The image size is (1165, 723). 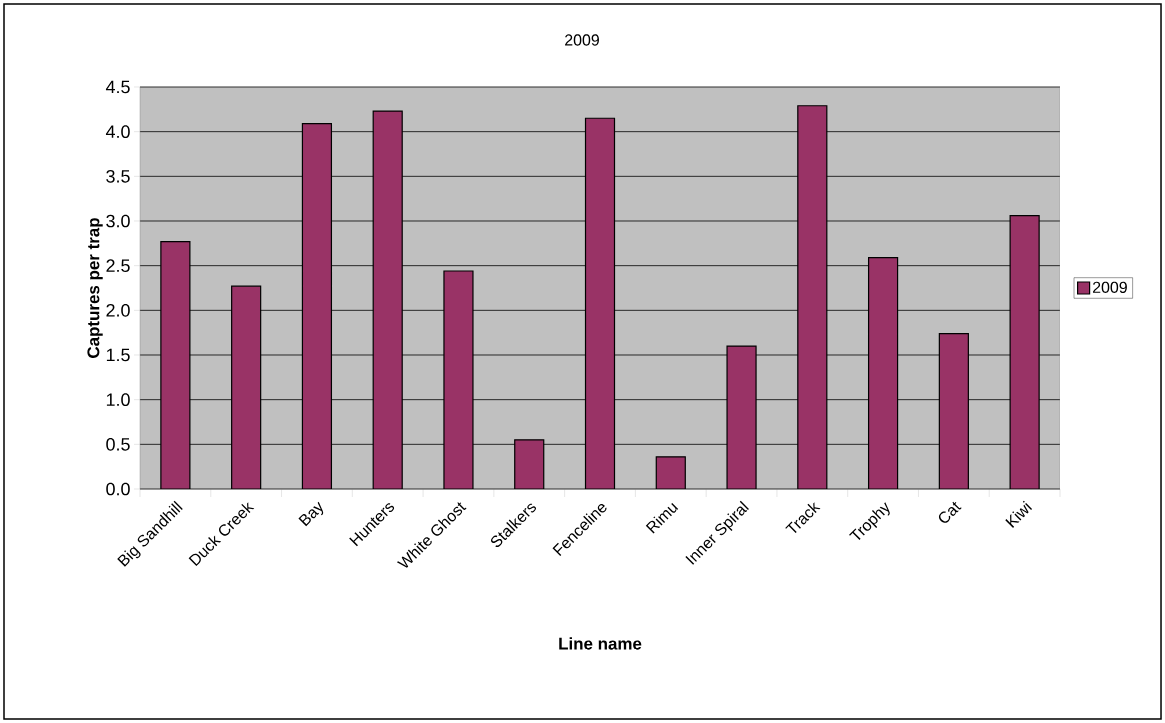 What do you see at coordinates (118, 489) in the screenshot?
I see `y-tick-label: 0.0` at bounding box center [118, 489].